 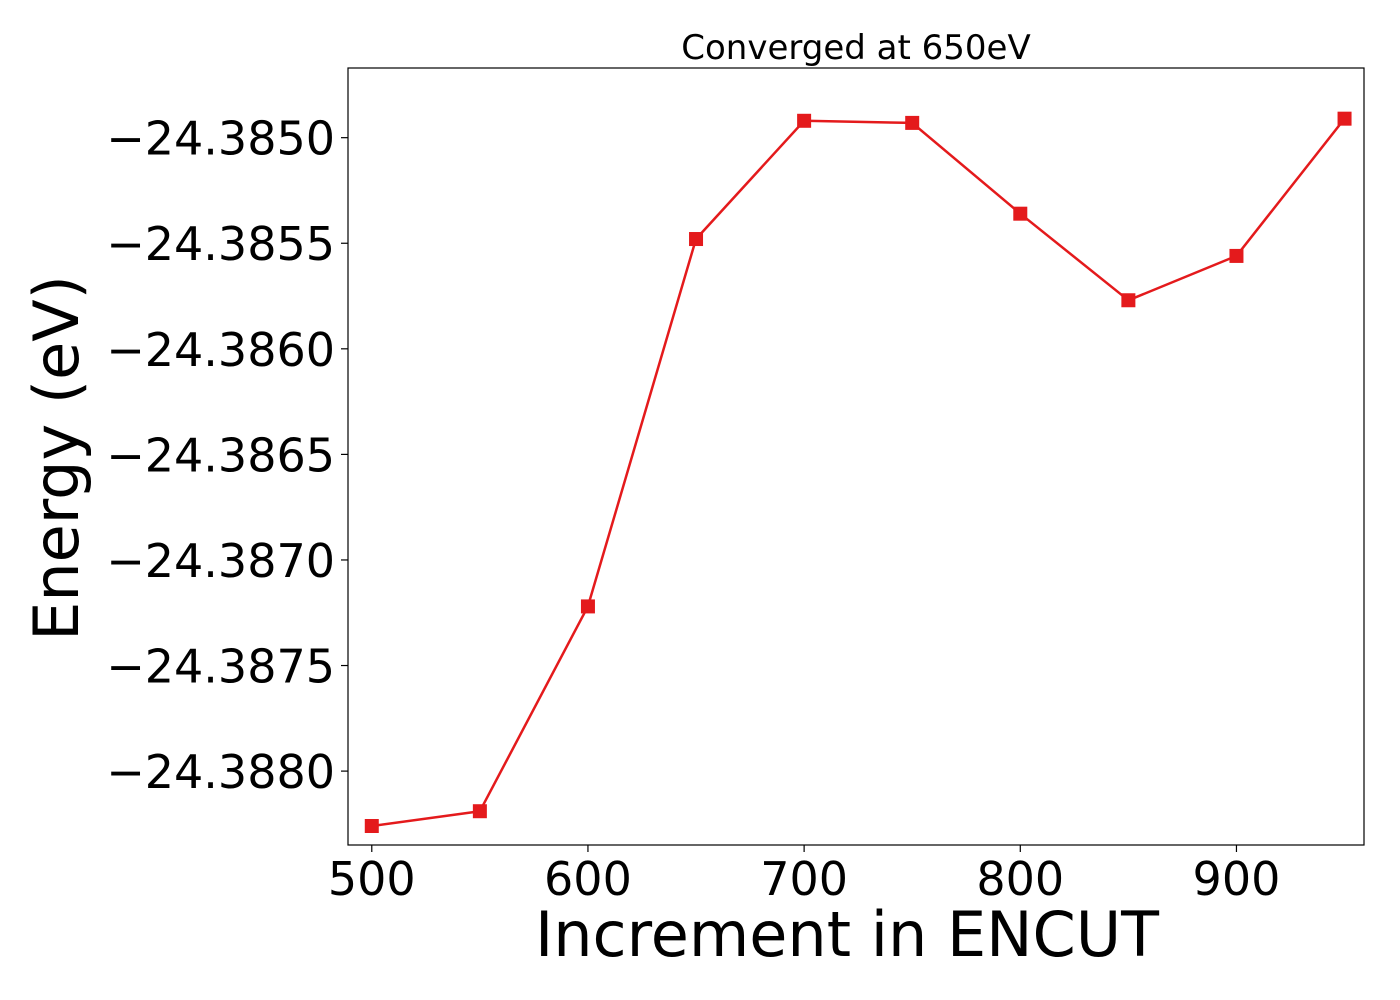 What do you see at coordinates (372, 879) in the screenshot?
I see `x-tick-label: 500` at bounding box center [372, 879].